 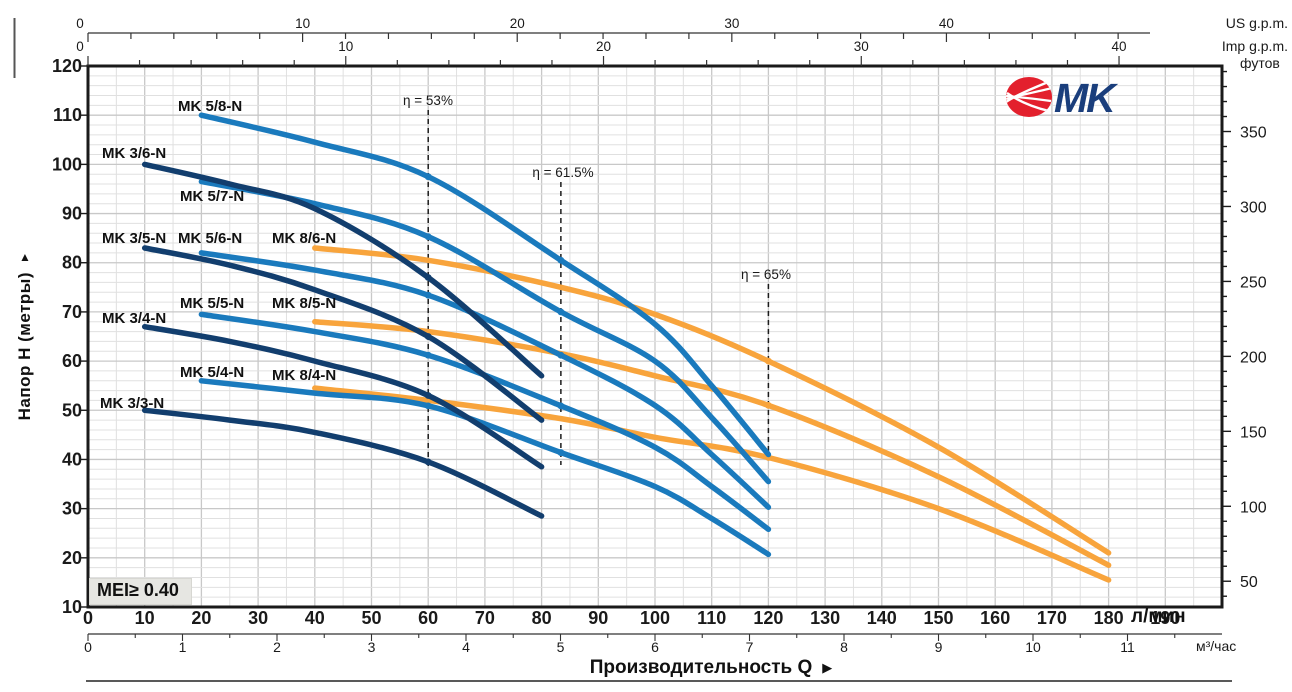 I want to click on svg-text: 300, so click(x=1253, y=207).